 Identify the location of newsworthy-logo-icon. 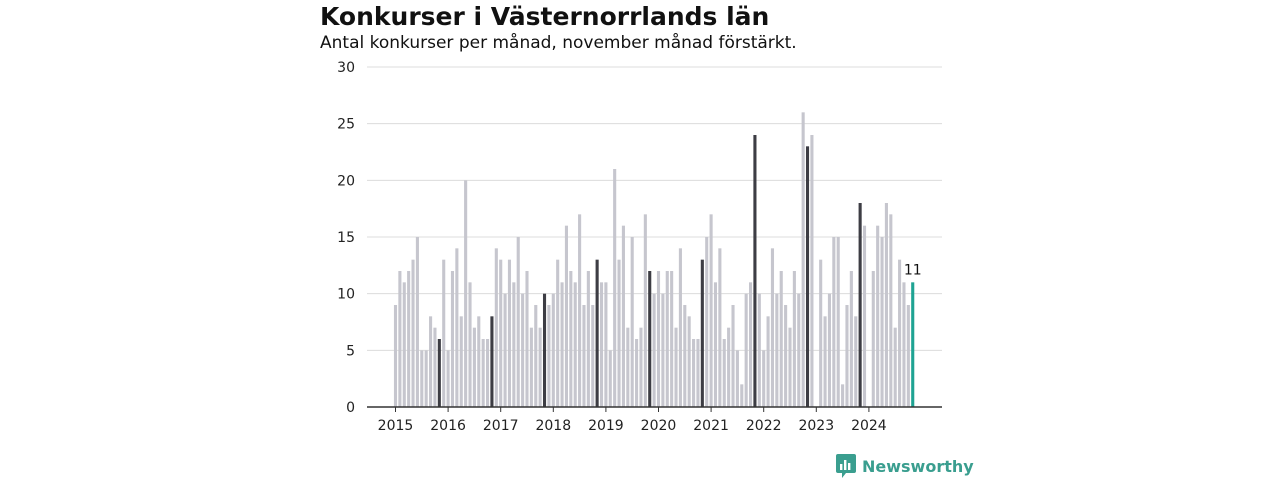
(846, 466).